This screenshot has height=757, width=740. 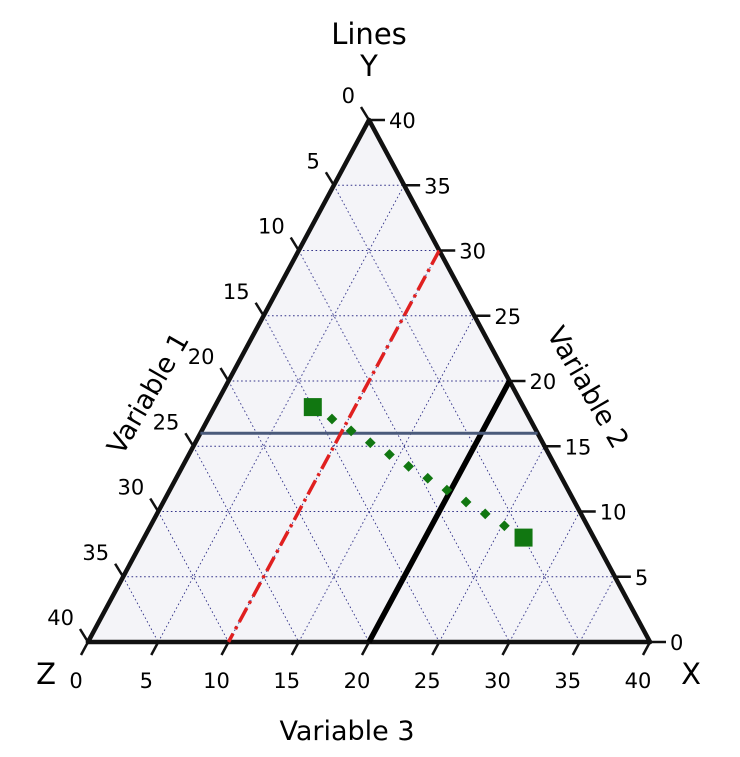 What do you see at coordinates (357, 681) in the screenshot?
I see `tick-label-bottom: 20` at bounding box center [357, 681].